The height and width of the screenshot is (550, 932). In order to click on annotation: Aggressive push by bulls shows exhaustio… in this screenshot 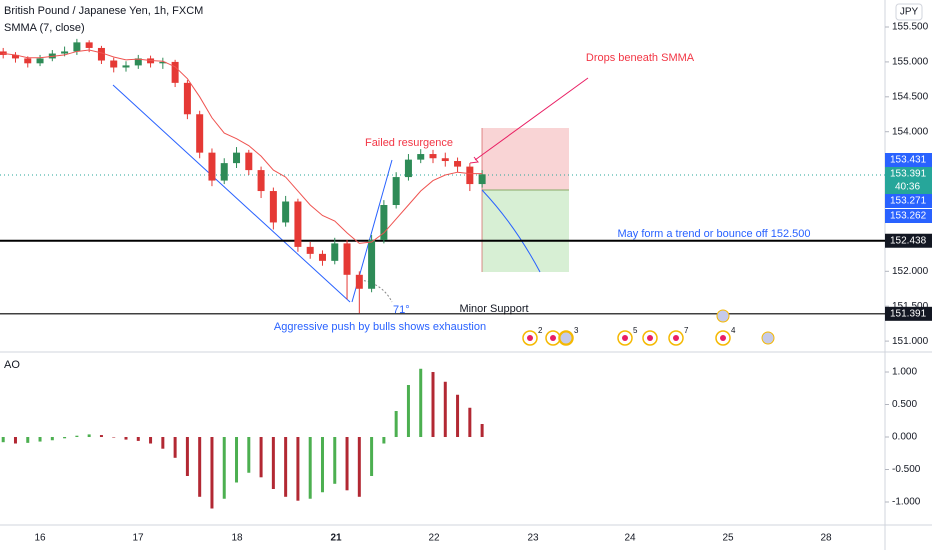, I will do `click(380, 327)`.